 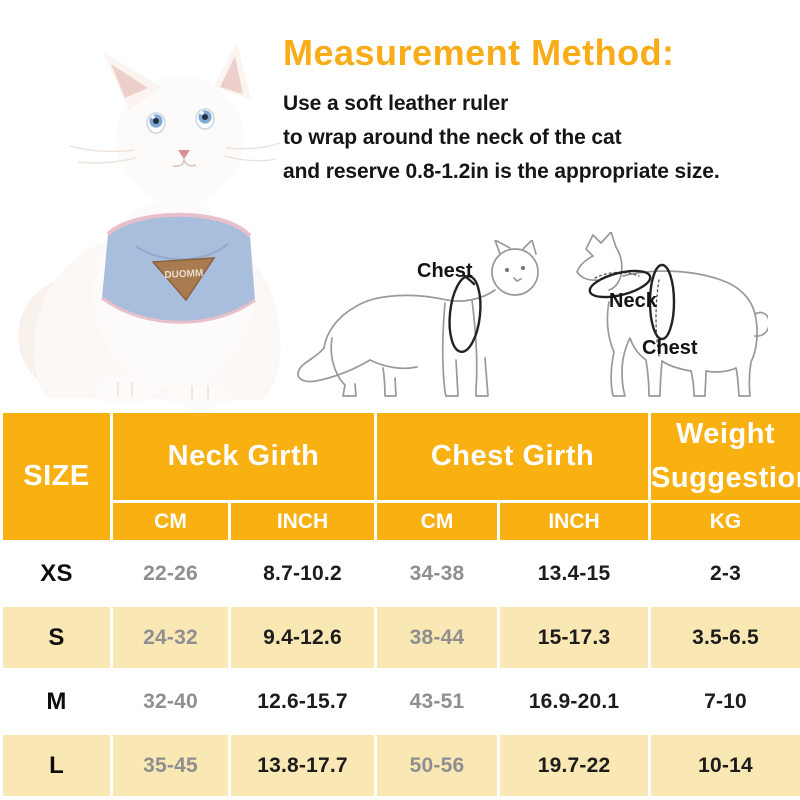 I want to click on neck-cm-value: 35-45, so click(x=170, y=765).